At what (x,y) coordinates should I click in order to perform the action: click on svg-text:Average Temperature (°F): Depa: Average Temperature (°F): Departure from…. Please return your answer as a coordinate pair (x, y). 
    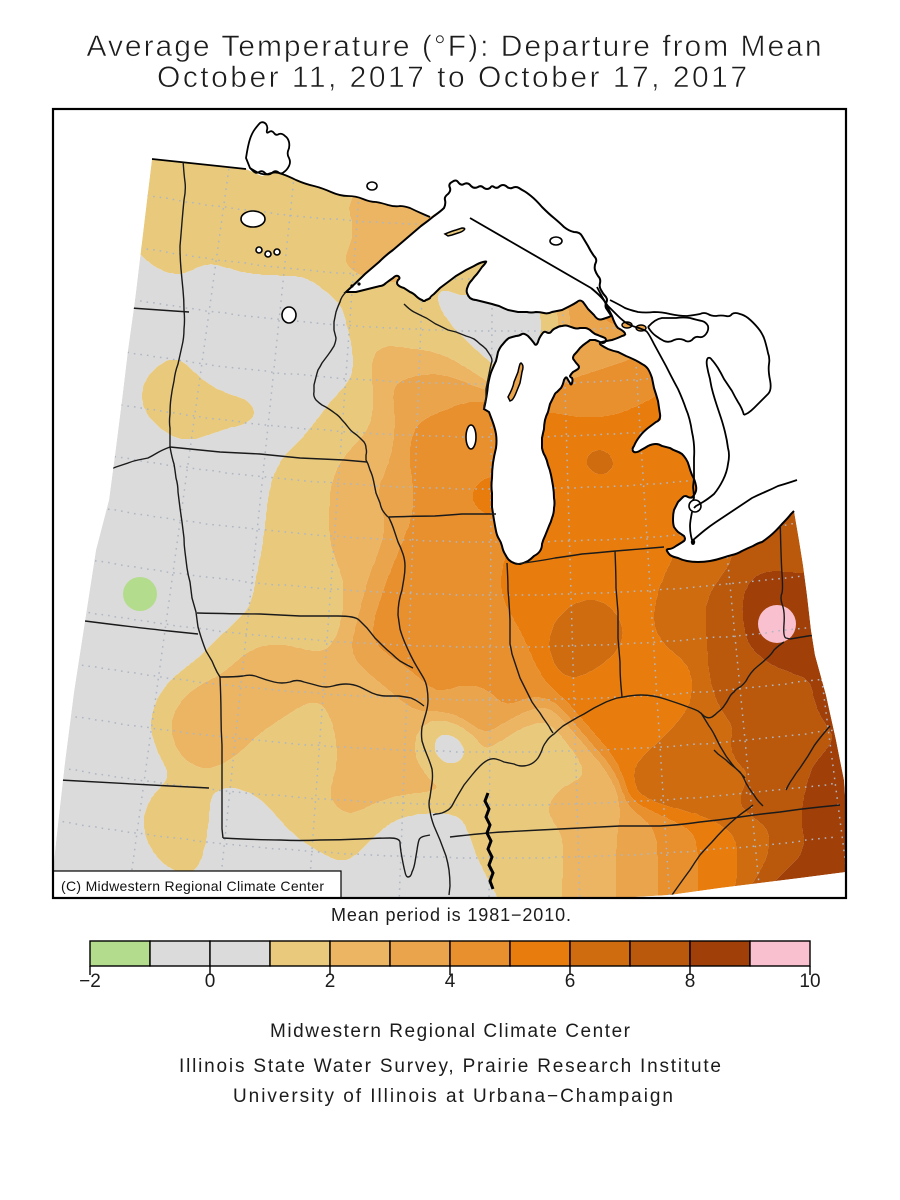
    Looking at the image, I should click on (454, 46).